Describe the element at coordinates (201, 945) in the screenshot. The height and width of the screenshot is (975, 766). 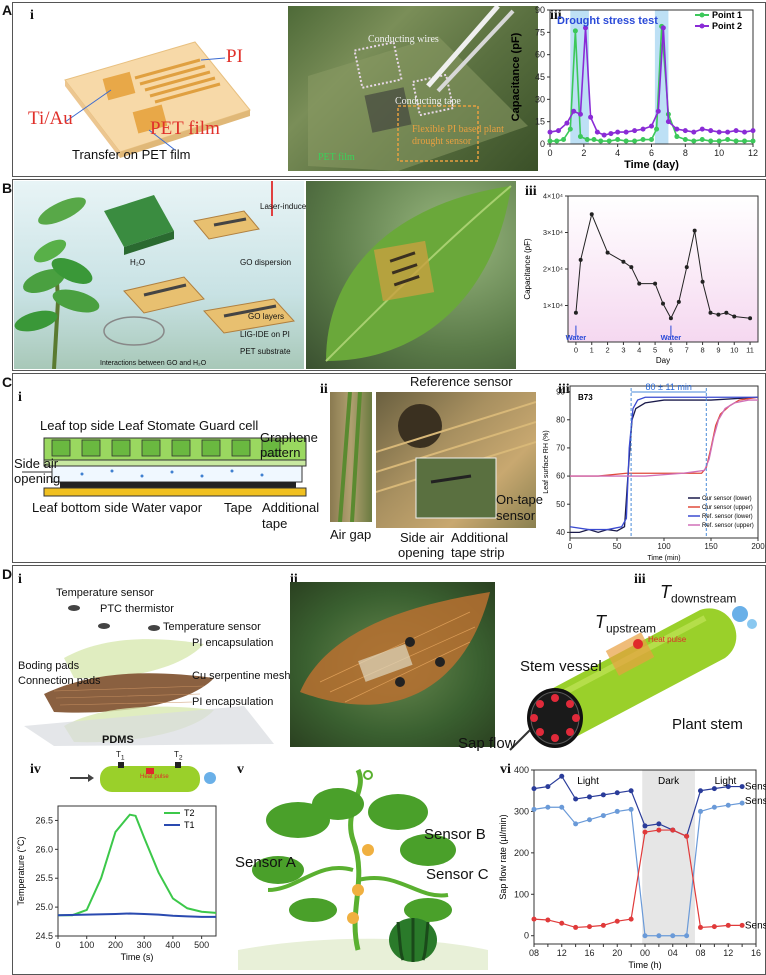
I see `x-tick-label: 500` at that location.